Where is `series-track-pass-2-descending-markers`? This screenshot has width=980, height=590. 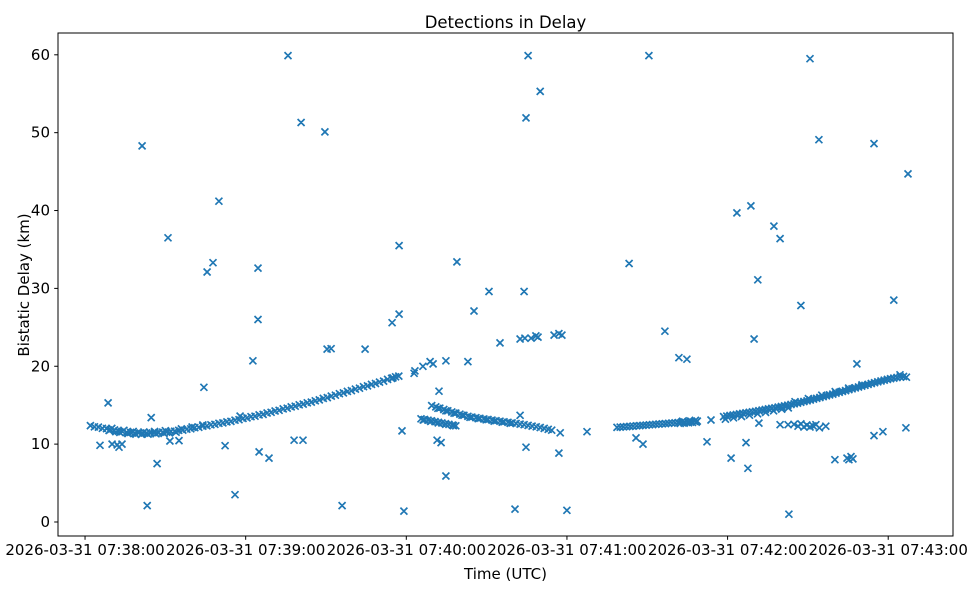 series-track-pass-2-descending-markers is located at coordinates (486, 418).